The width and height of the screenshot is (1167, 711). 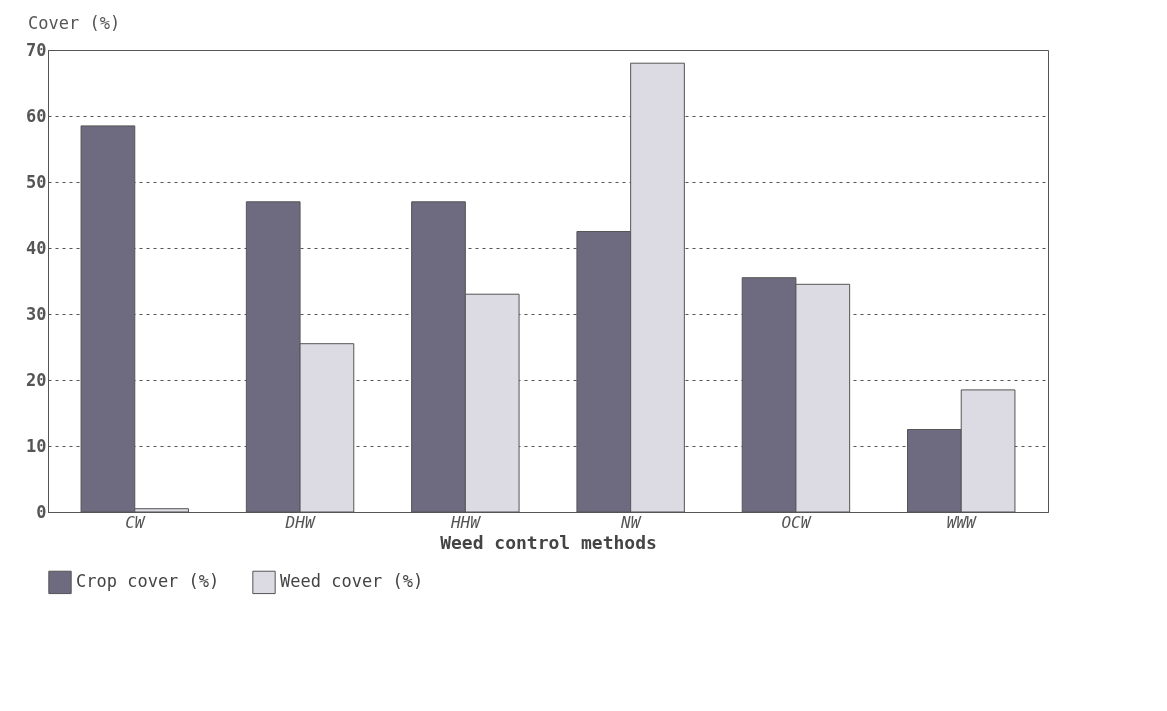 What do you see at coordinates (74, 23) in the screenshot?
I see `y-axis-title: Cover (%)` at bounding box center [74, 23].